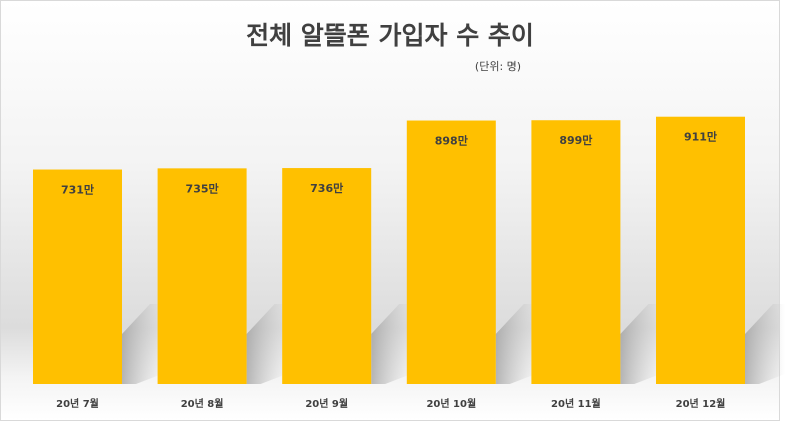  What do you see at coordinates (576, 403) in the screenshot?
I see `x-tick-label: 20년 11월` at bounding box center [576, 403].